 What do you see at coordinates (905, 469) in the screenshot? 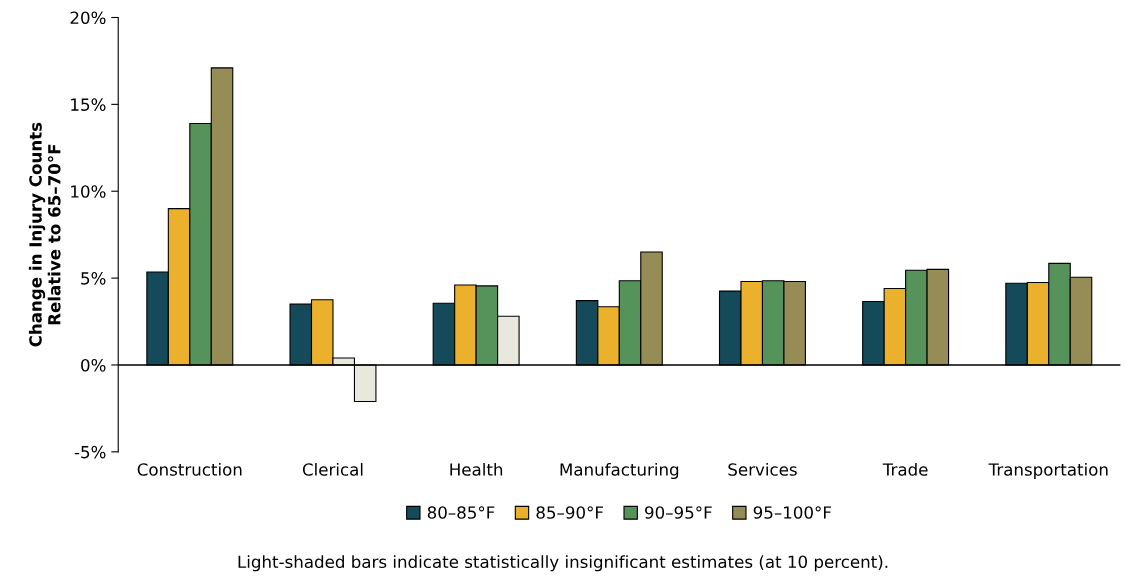
I see `x-tick-label: Trade` at bounding box center [905, 469].